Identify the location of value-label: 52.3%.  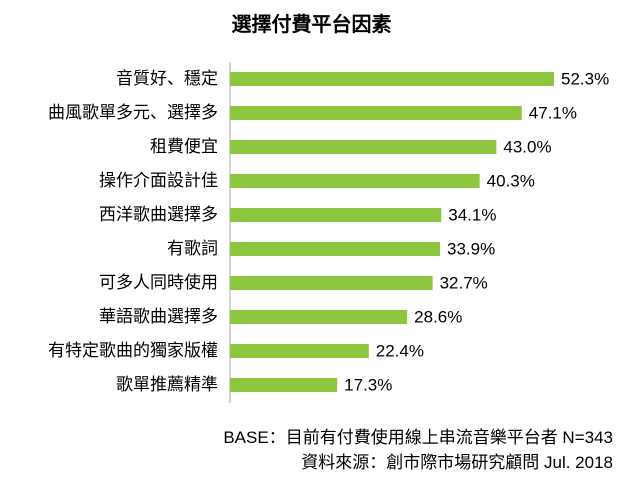
(585, 79).